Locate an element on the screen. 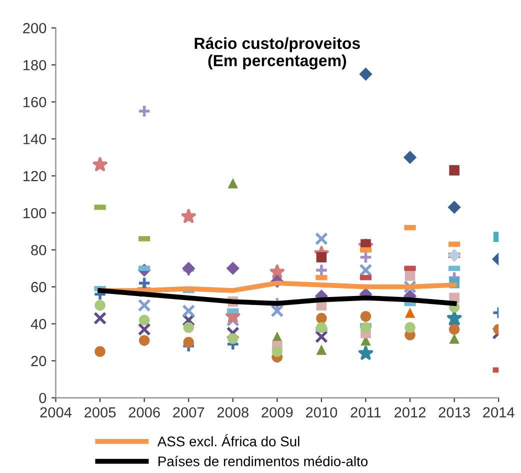 The height and width of the screenshot is (473, 521). x-tick-label: 2004 is located at coordinates (56, 412).